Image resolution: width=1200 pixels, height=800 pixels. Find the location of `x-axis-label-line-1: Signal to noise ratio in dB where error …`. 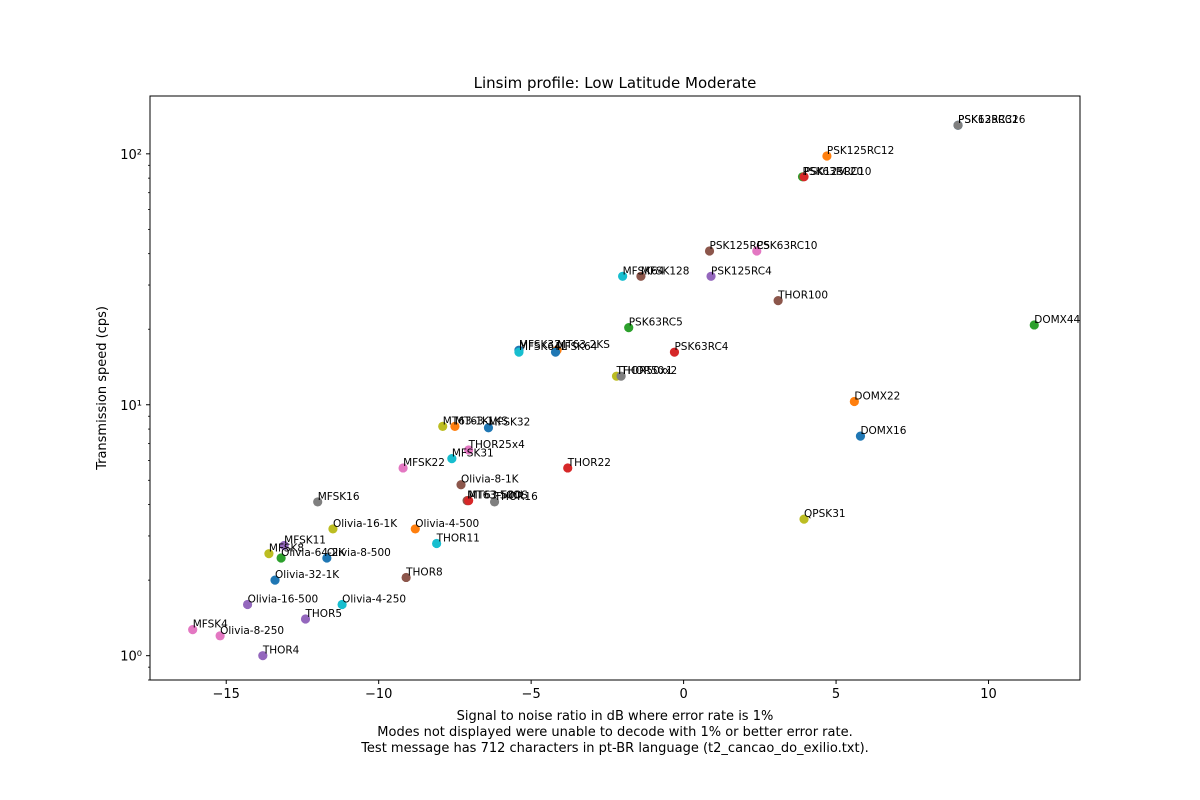

x-axis-label-line-1: Signal to noise ratio in dB where error … is located at coordinates (615, 716).